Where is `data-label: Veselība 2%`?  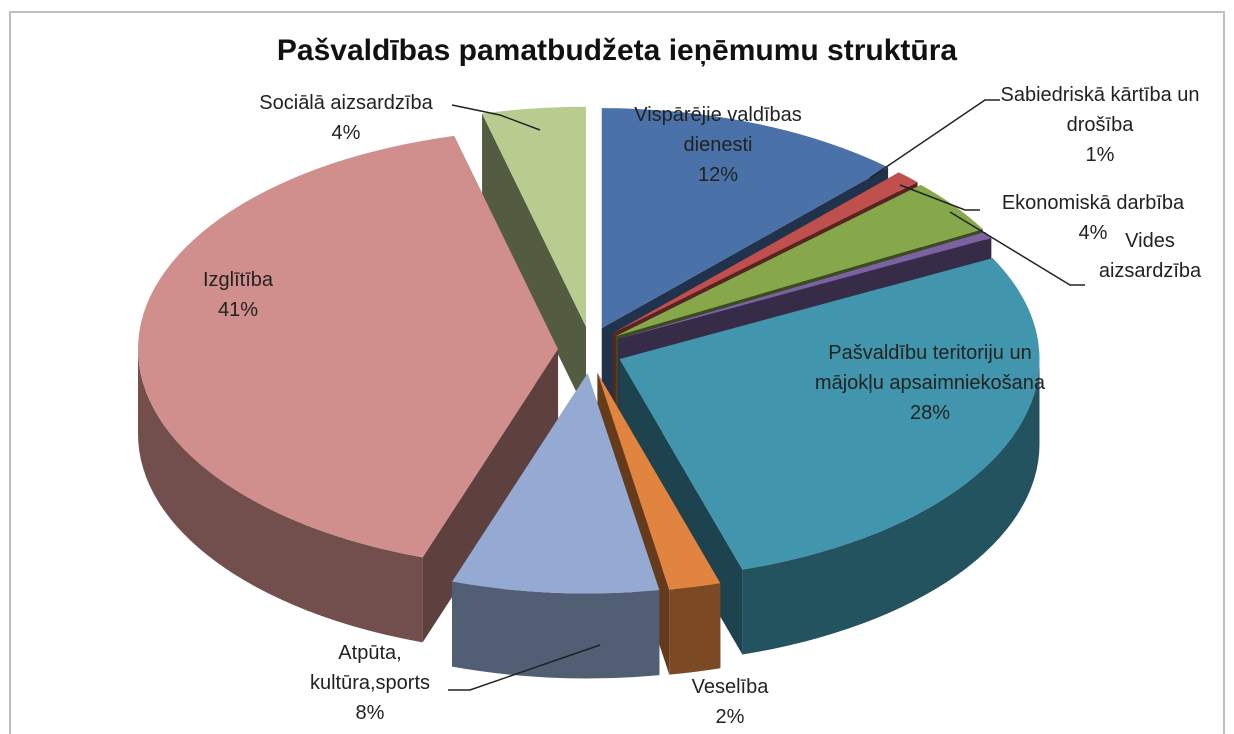 data-label: Veselība 2% is located at coordinates (730, 702).